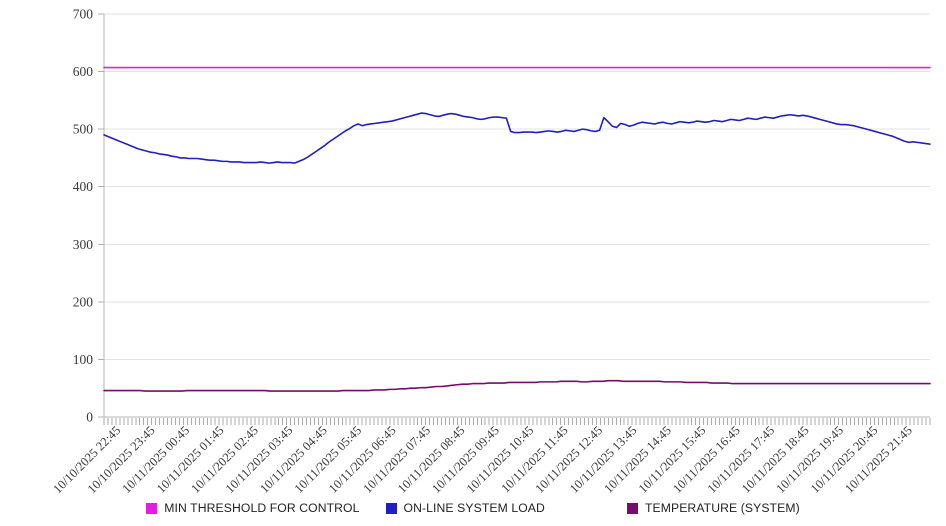 The image size is (946, 526). I want to click on legend-item: ON-LINE SYSTEM LOAD, so click(465, 508).